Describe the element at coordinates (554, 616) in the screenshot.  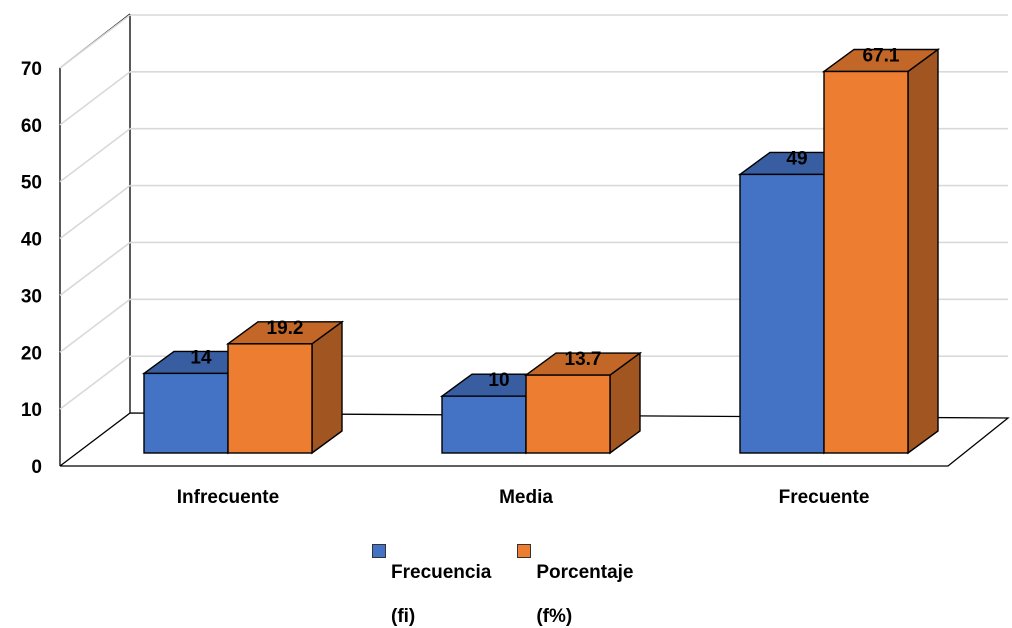
I see `legend-label-porcentaje-line2: (f%)` at that location.